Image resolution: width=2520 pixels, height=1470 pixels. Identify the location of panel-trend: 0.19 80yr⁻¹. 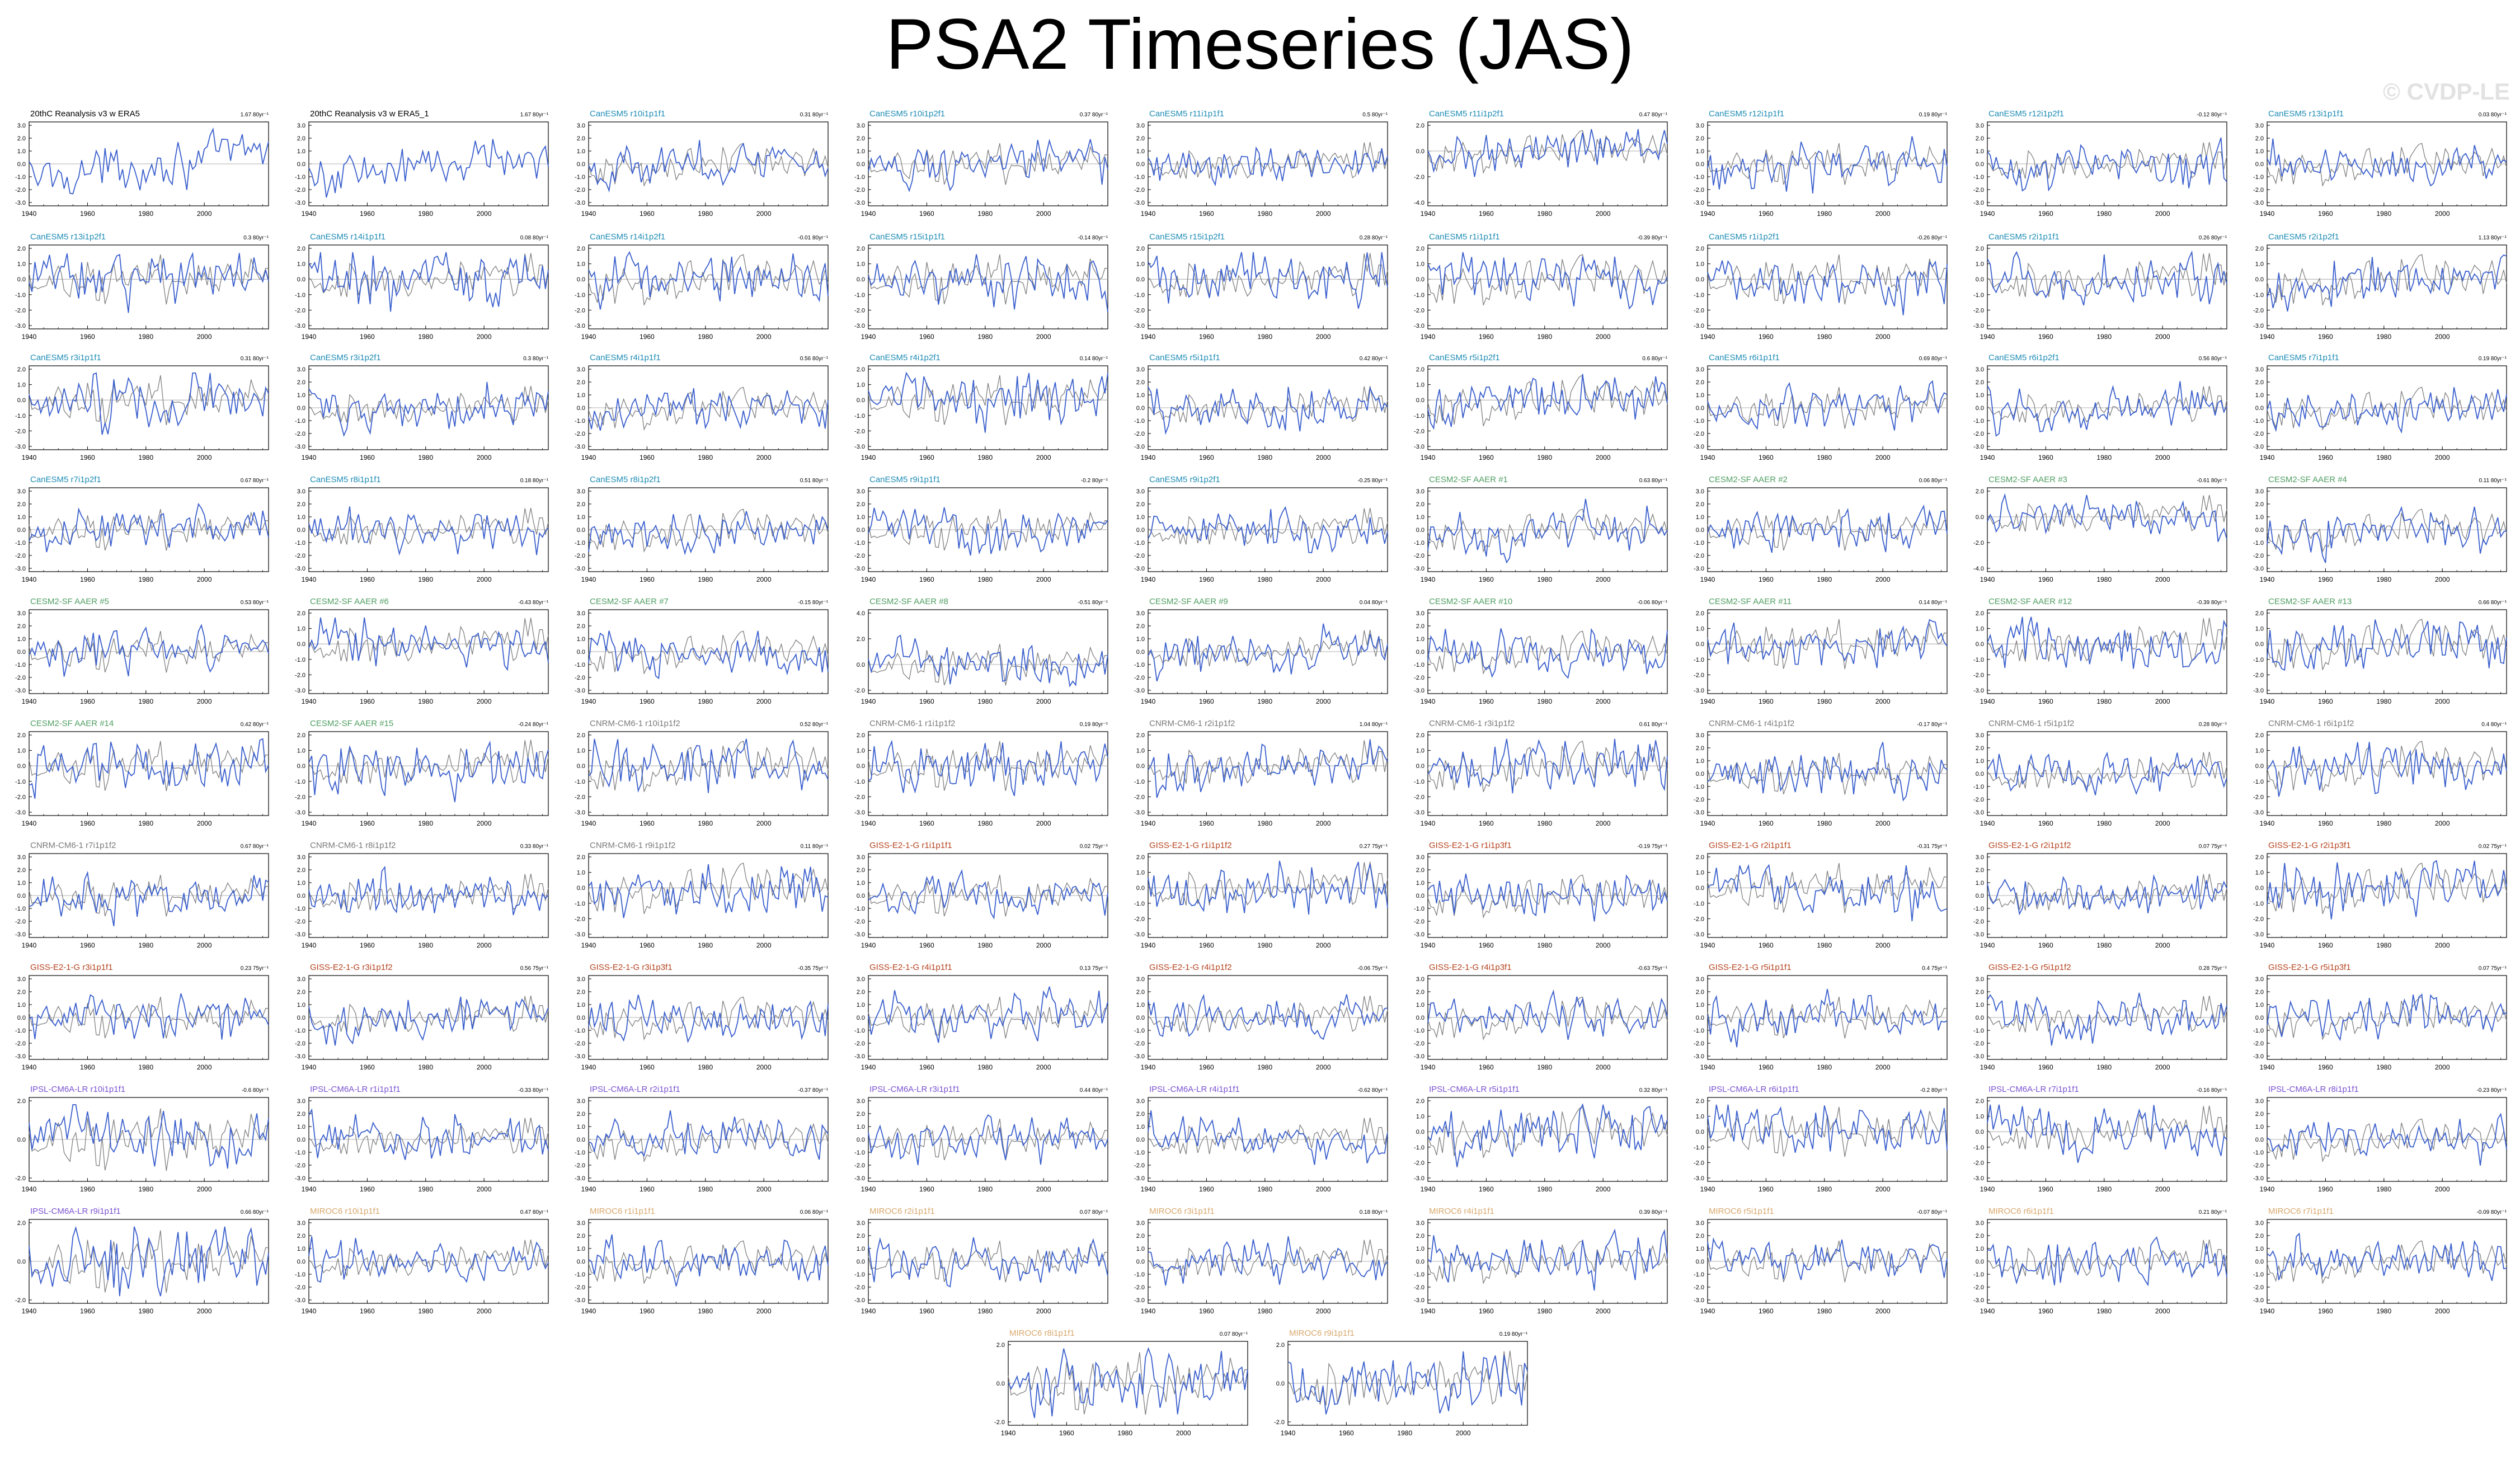
(1514, 1334).